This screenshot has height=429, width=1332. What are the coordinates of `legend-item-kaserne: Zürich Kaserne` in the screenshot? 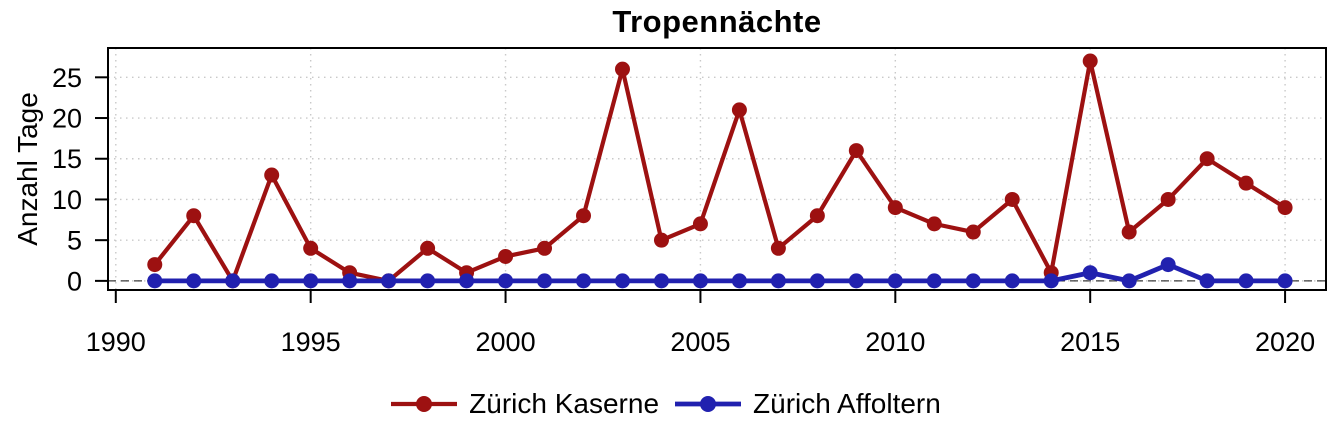 It's located at (525, 404).